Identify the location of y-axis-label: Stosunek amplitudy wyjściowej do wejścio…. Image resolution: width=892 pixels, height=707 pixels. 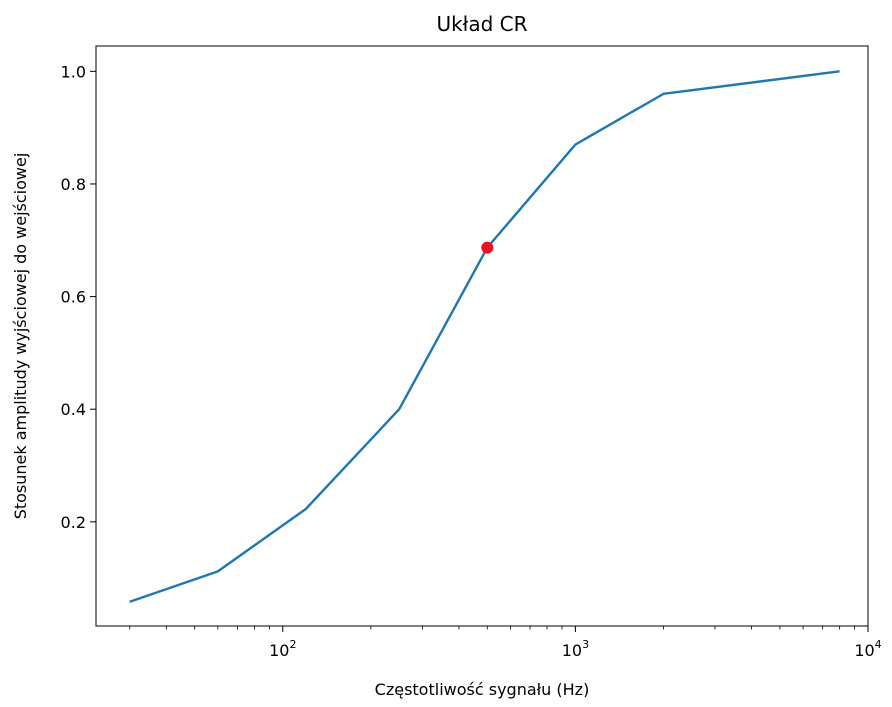
(20, 336).